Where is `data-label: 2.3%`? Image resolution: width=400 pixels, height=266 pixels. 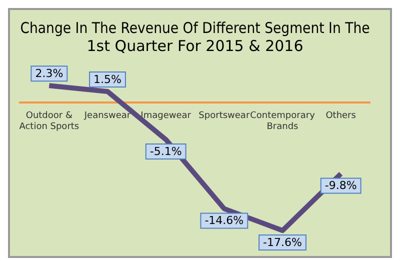 data-label: 2.3% is located at coordinates (49, 73).